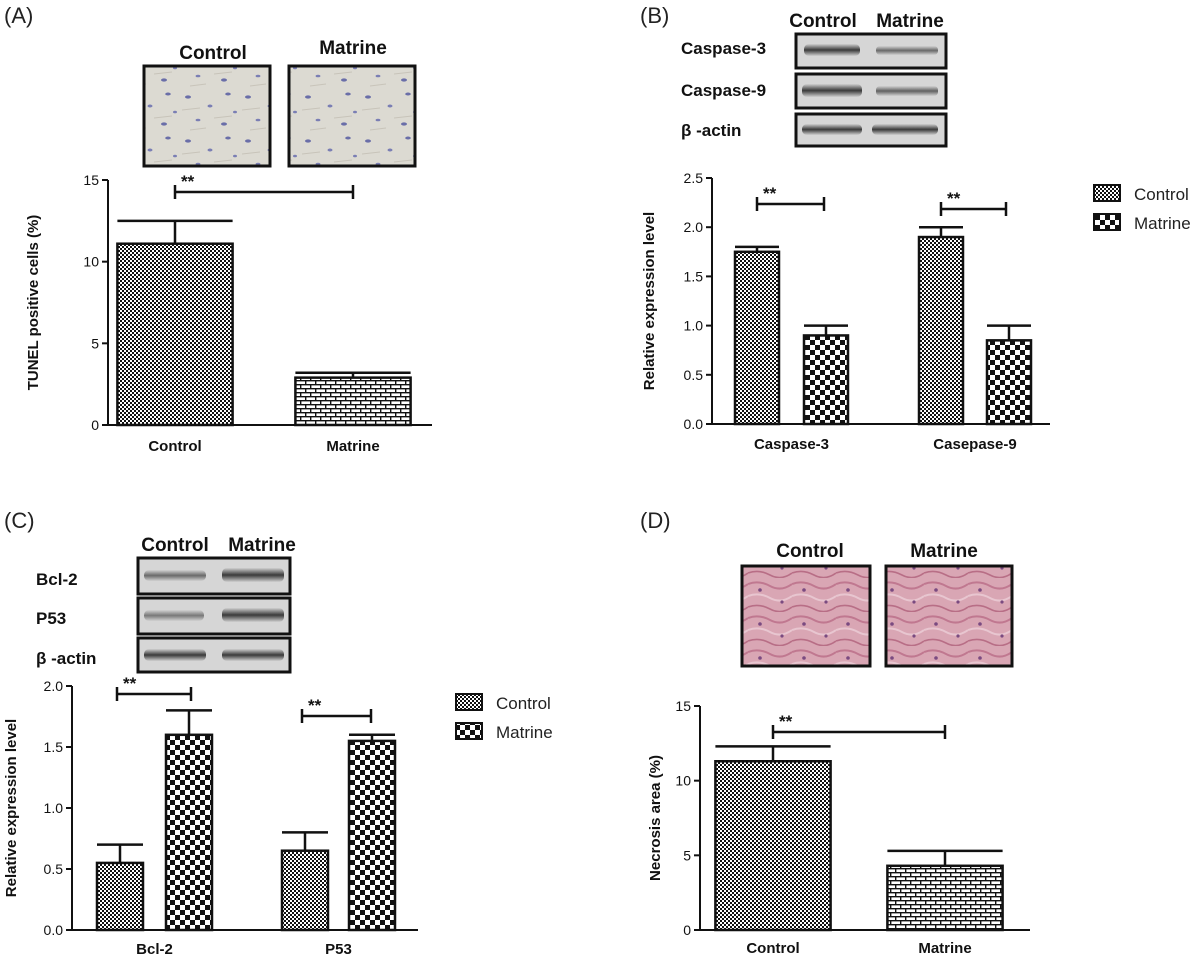  What do you see at coordinates (57, 579) in the screenshot?
I see `panel-c-blot-label-bcl2: Bcl-2` at bounding box center [57, 579].